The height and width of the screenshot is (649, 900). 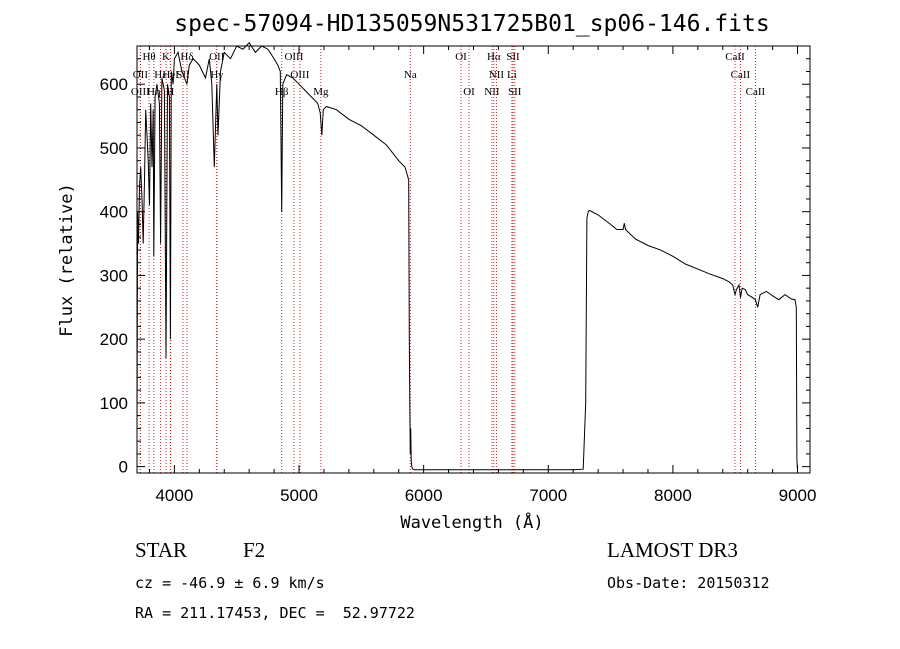 I want to click on y-axis-label: Flux (relative), so click(x=67, y=260).